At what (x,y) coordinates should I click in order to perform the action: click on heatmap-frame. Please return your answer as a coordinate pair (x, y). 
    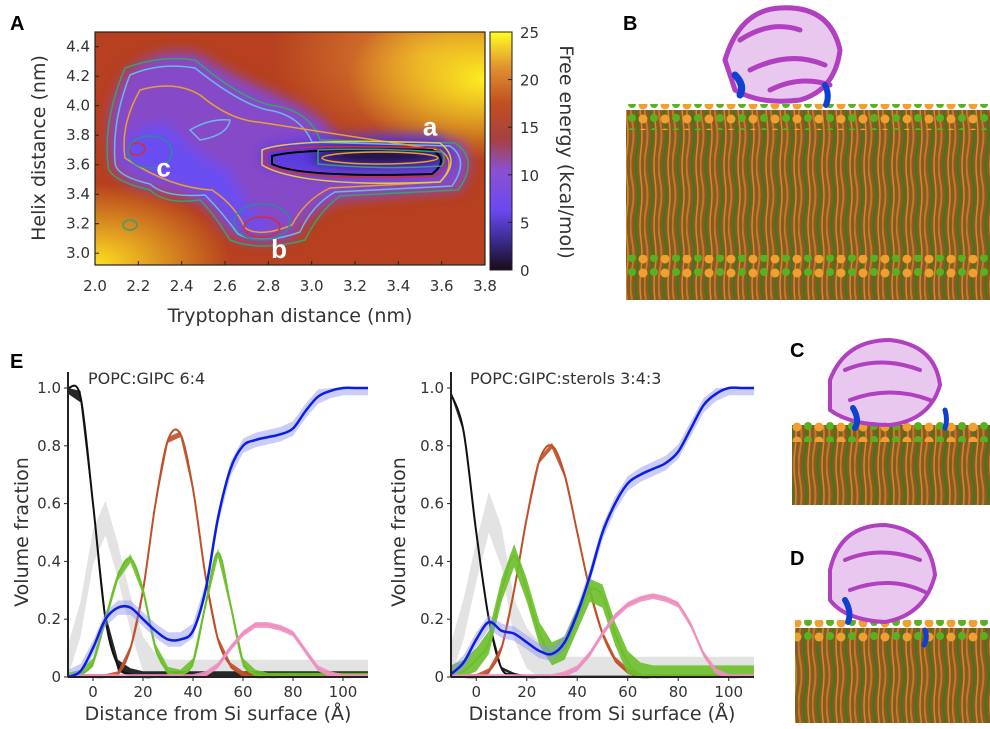
    Looking at the image, I should click on (290, 148).